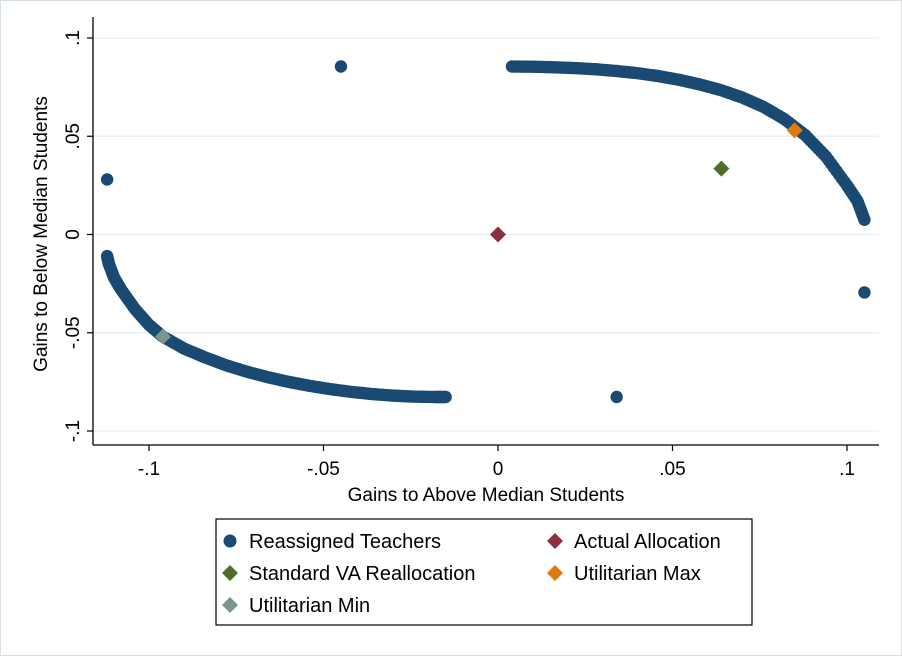  What do you see at coordinates (847, 469) in the screenshot?
I see `x-tick-label: .1` at bounding box center [847, 469].